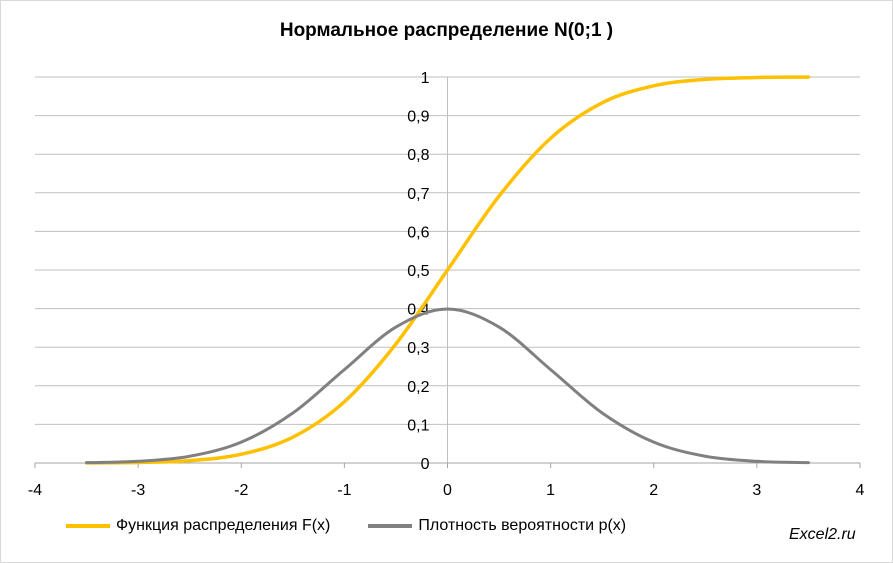 The width and height of the screenshot is (893, 563). I want to click on chart-title: Нормальное распределение N(0;1 ), so click(446, 30).